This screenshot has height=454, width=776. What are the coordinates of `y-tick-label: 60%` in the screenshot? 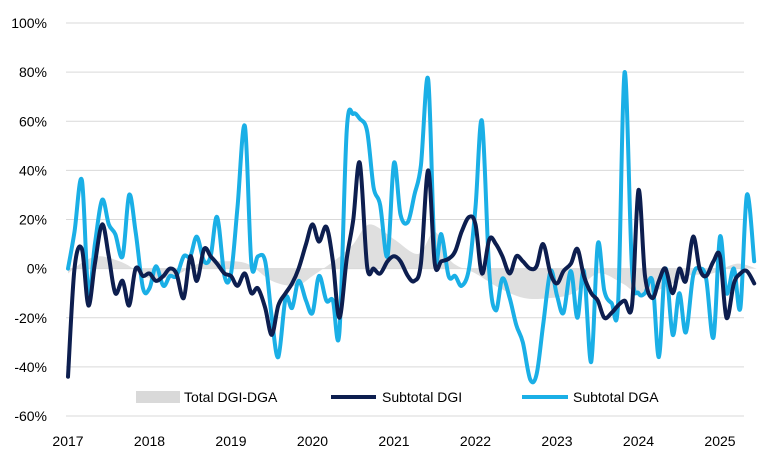 It's located at (33, 121).